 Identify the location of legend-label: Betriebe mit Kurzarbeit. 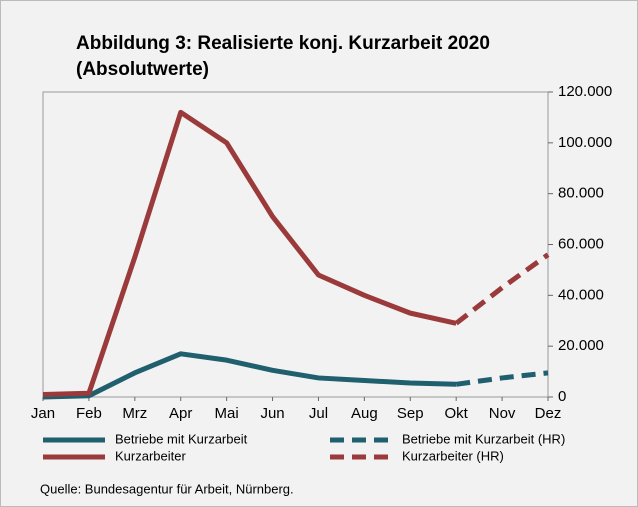
(181, 438).